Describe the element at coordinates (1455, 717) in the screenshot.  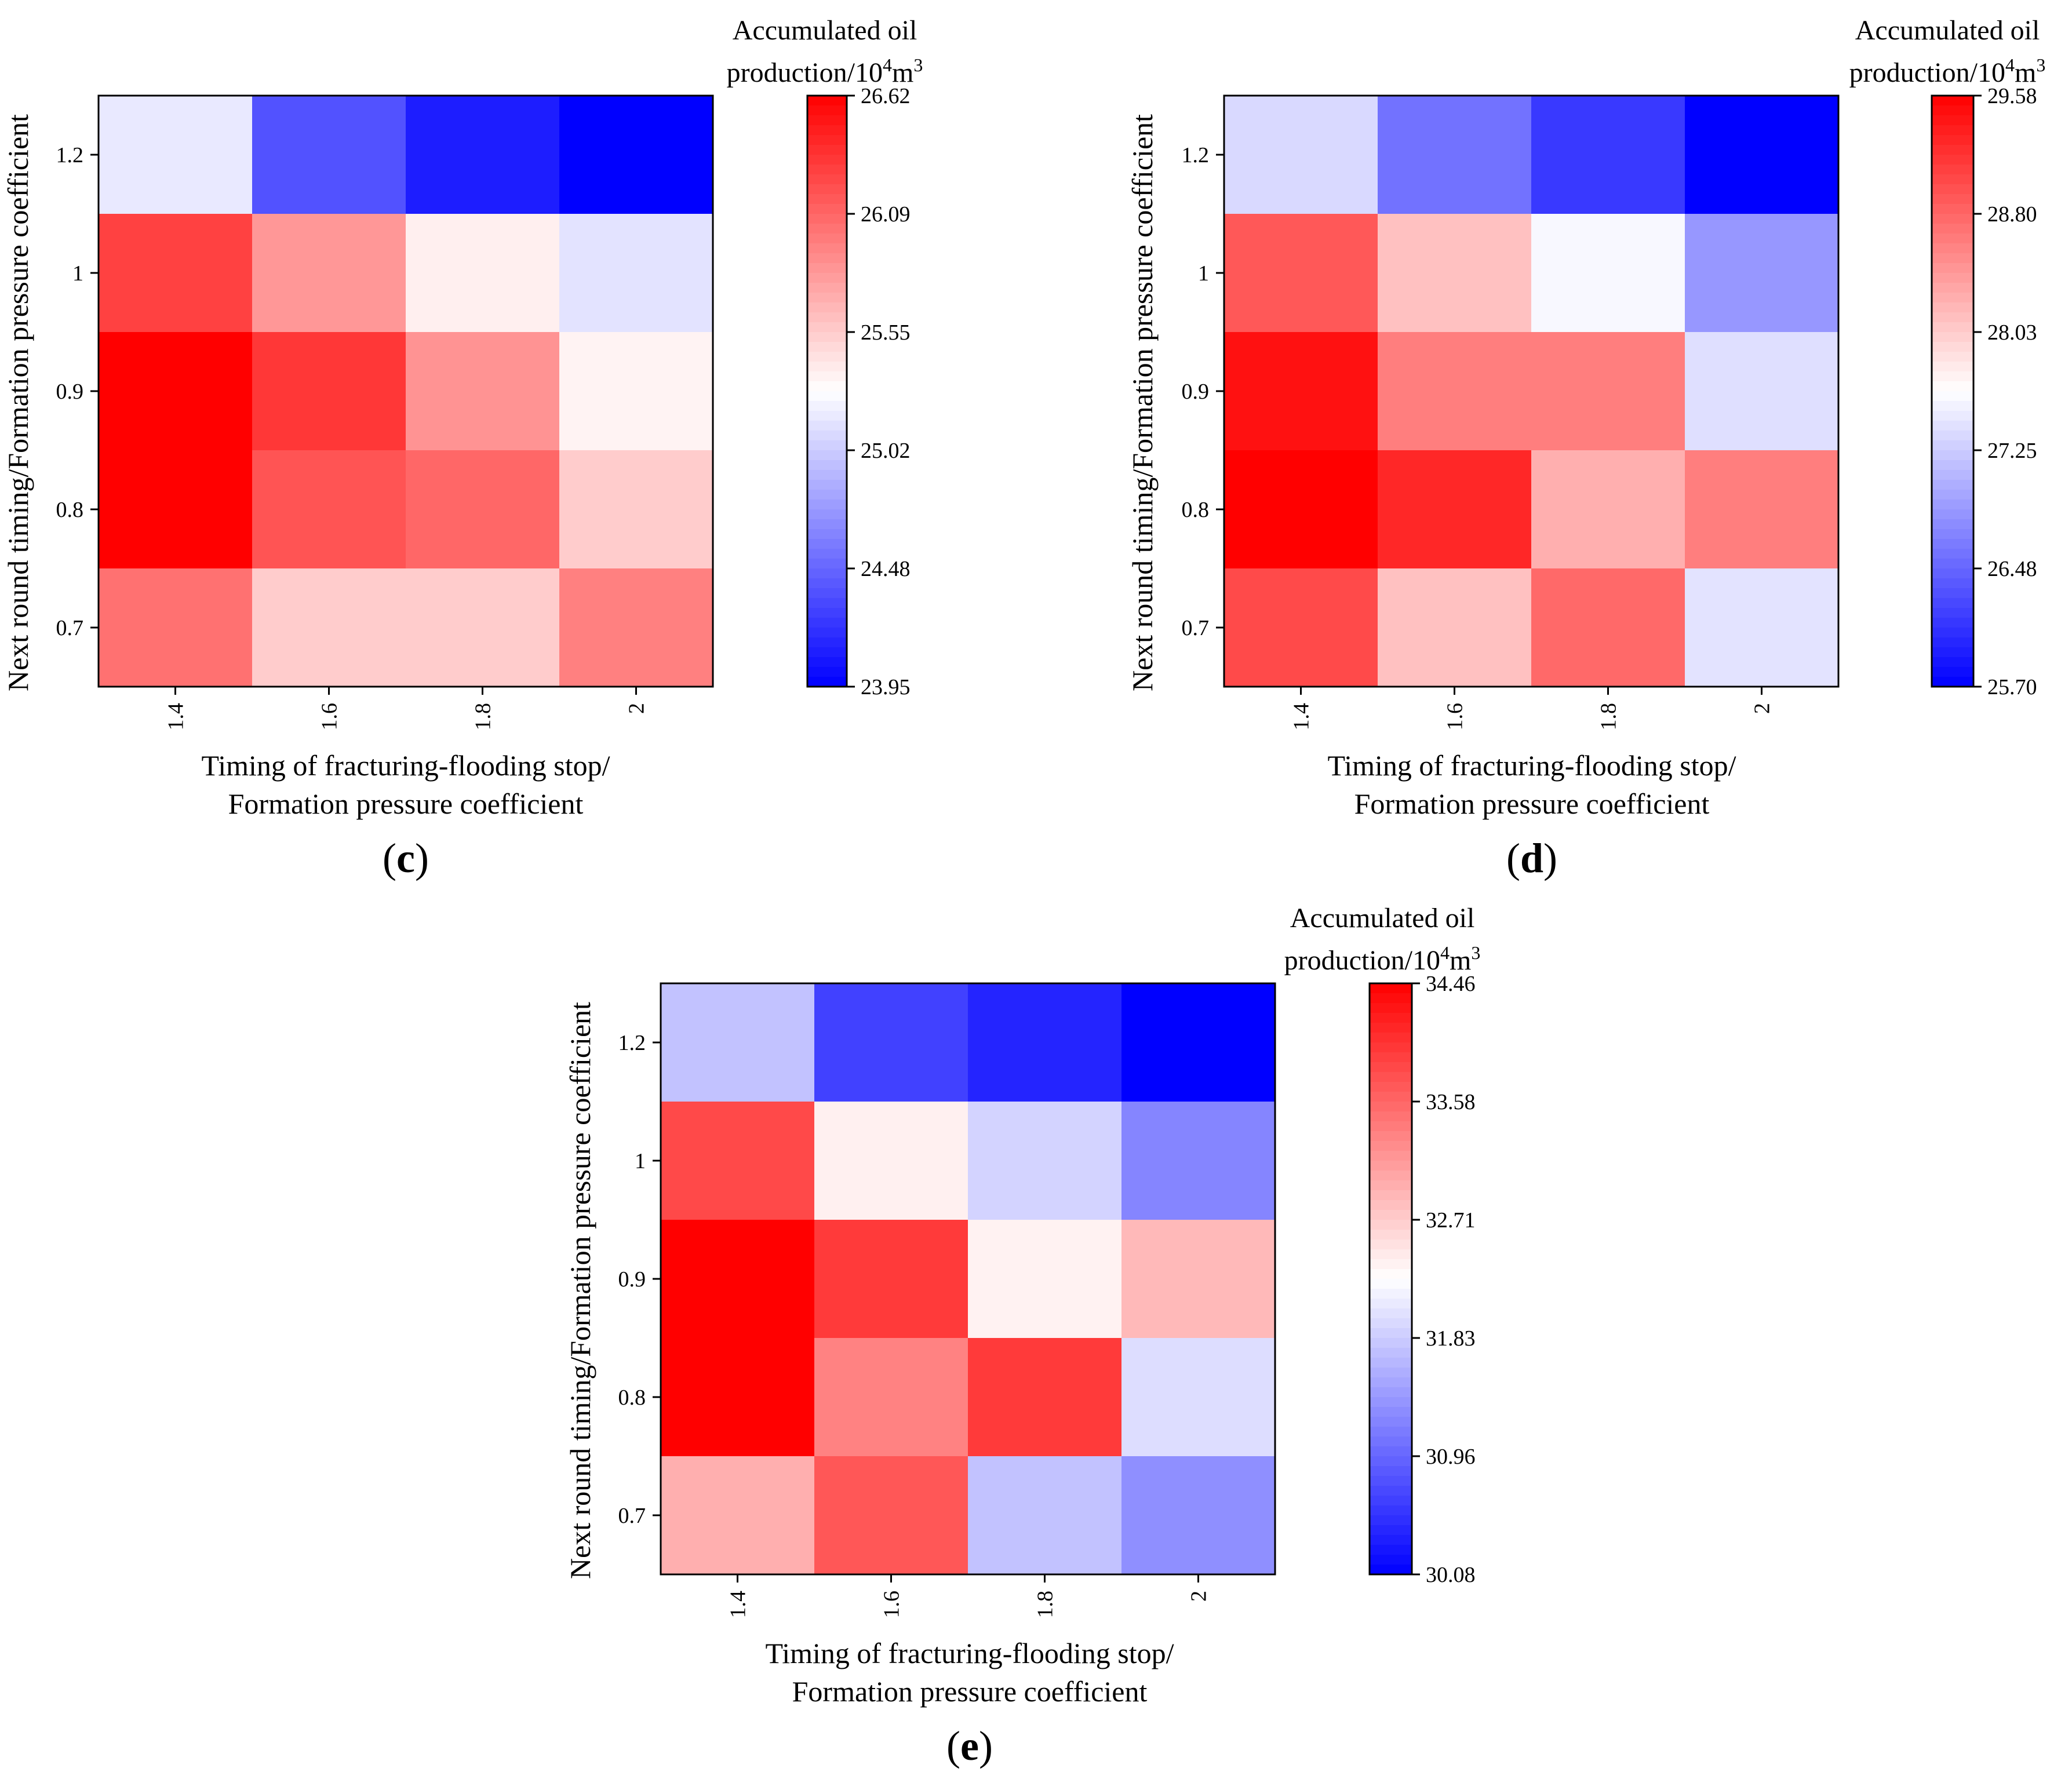
I see `x-tick-label: 1.6` at that location.